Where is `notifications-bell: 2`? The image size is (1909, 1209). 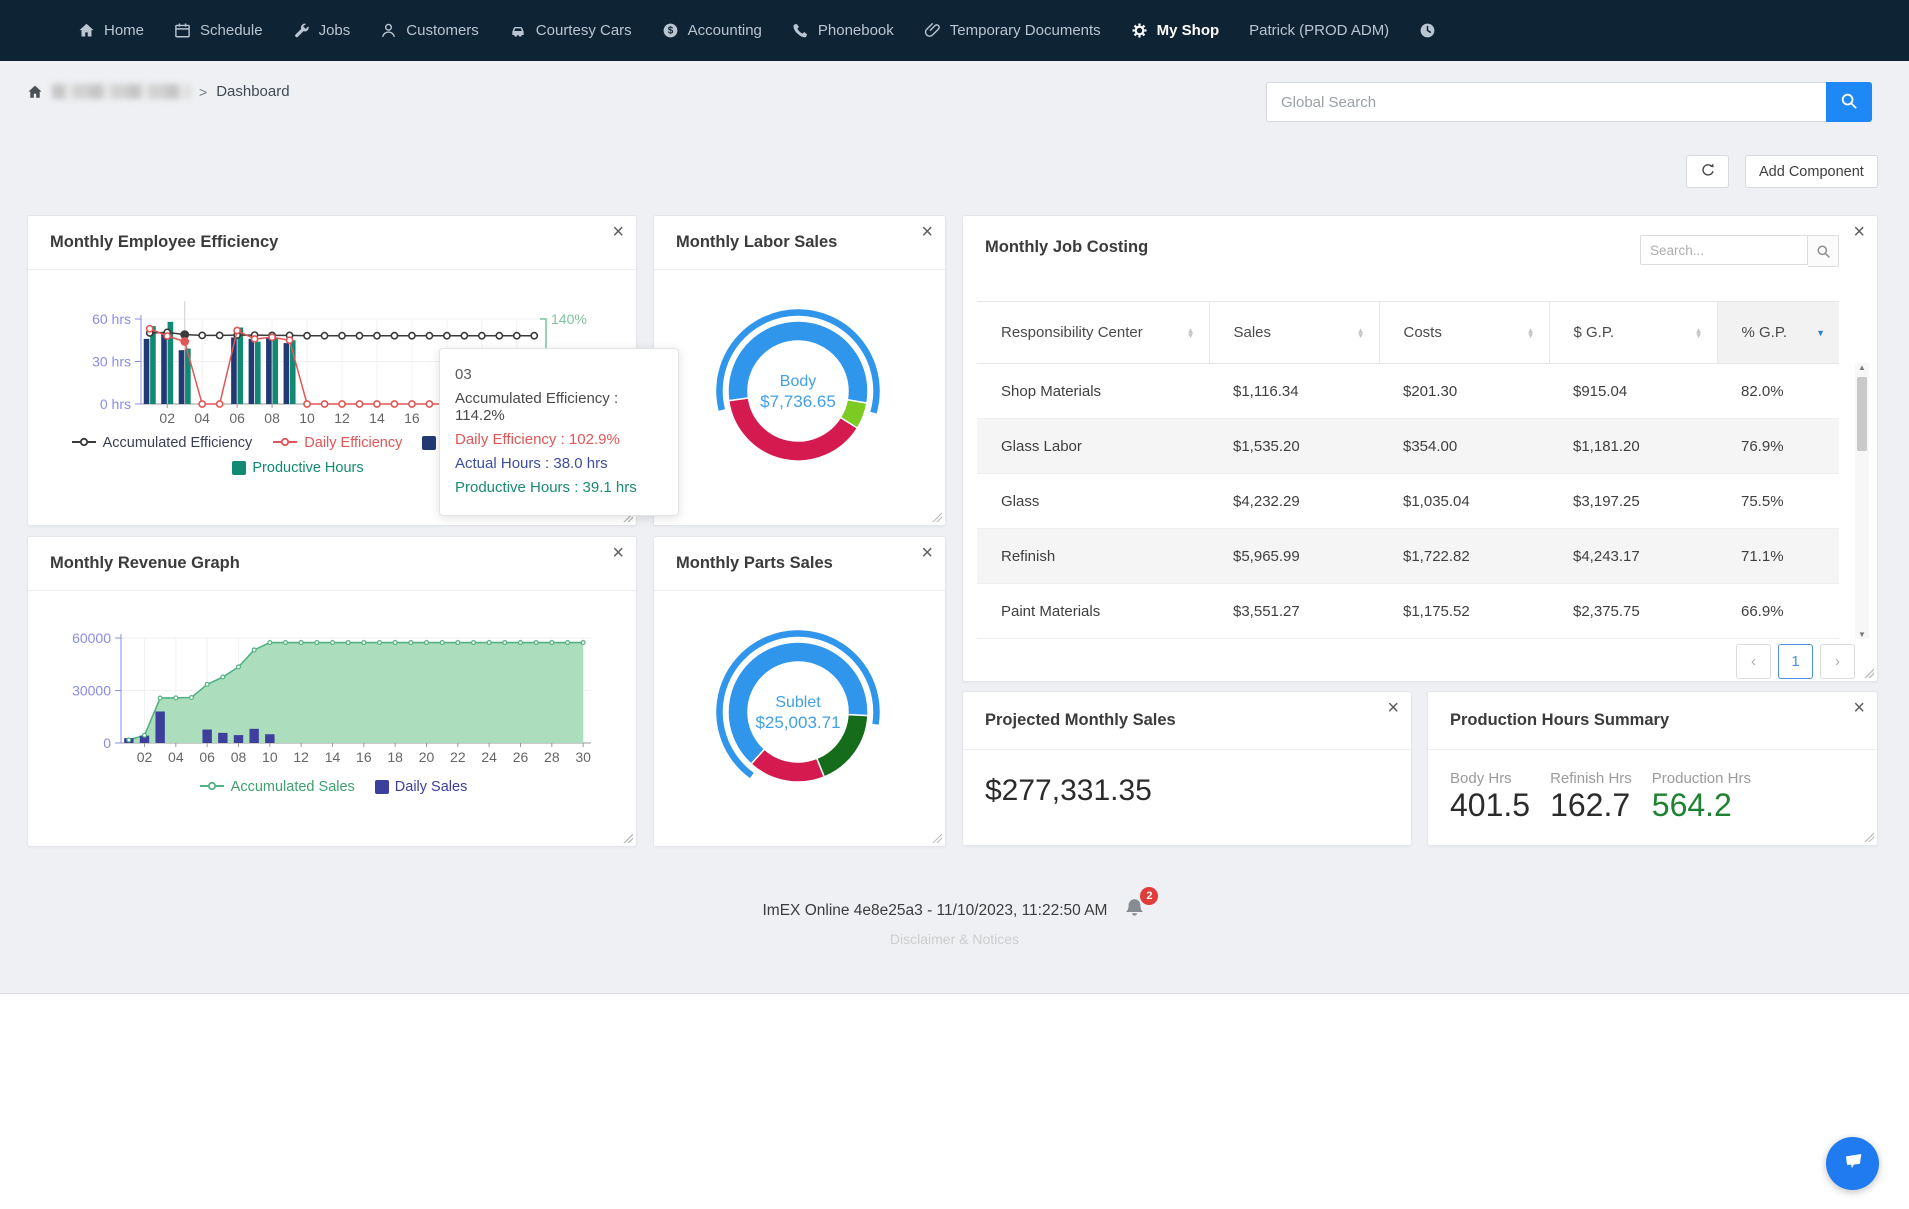 notifications-bell: 2 is located at coordinates (1141, 906).